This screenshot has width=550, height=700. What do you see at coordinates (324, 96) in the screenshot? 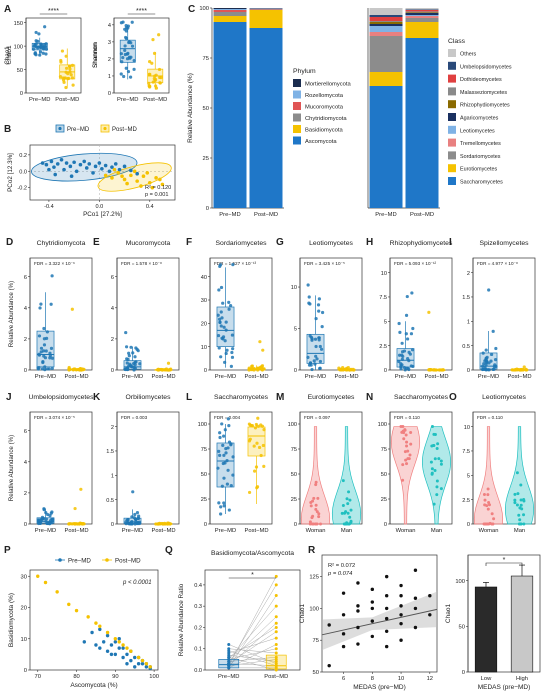
I see `legend-label: Rozellomycota` at bounding box center [324, 96].